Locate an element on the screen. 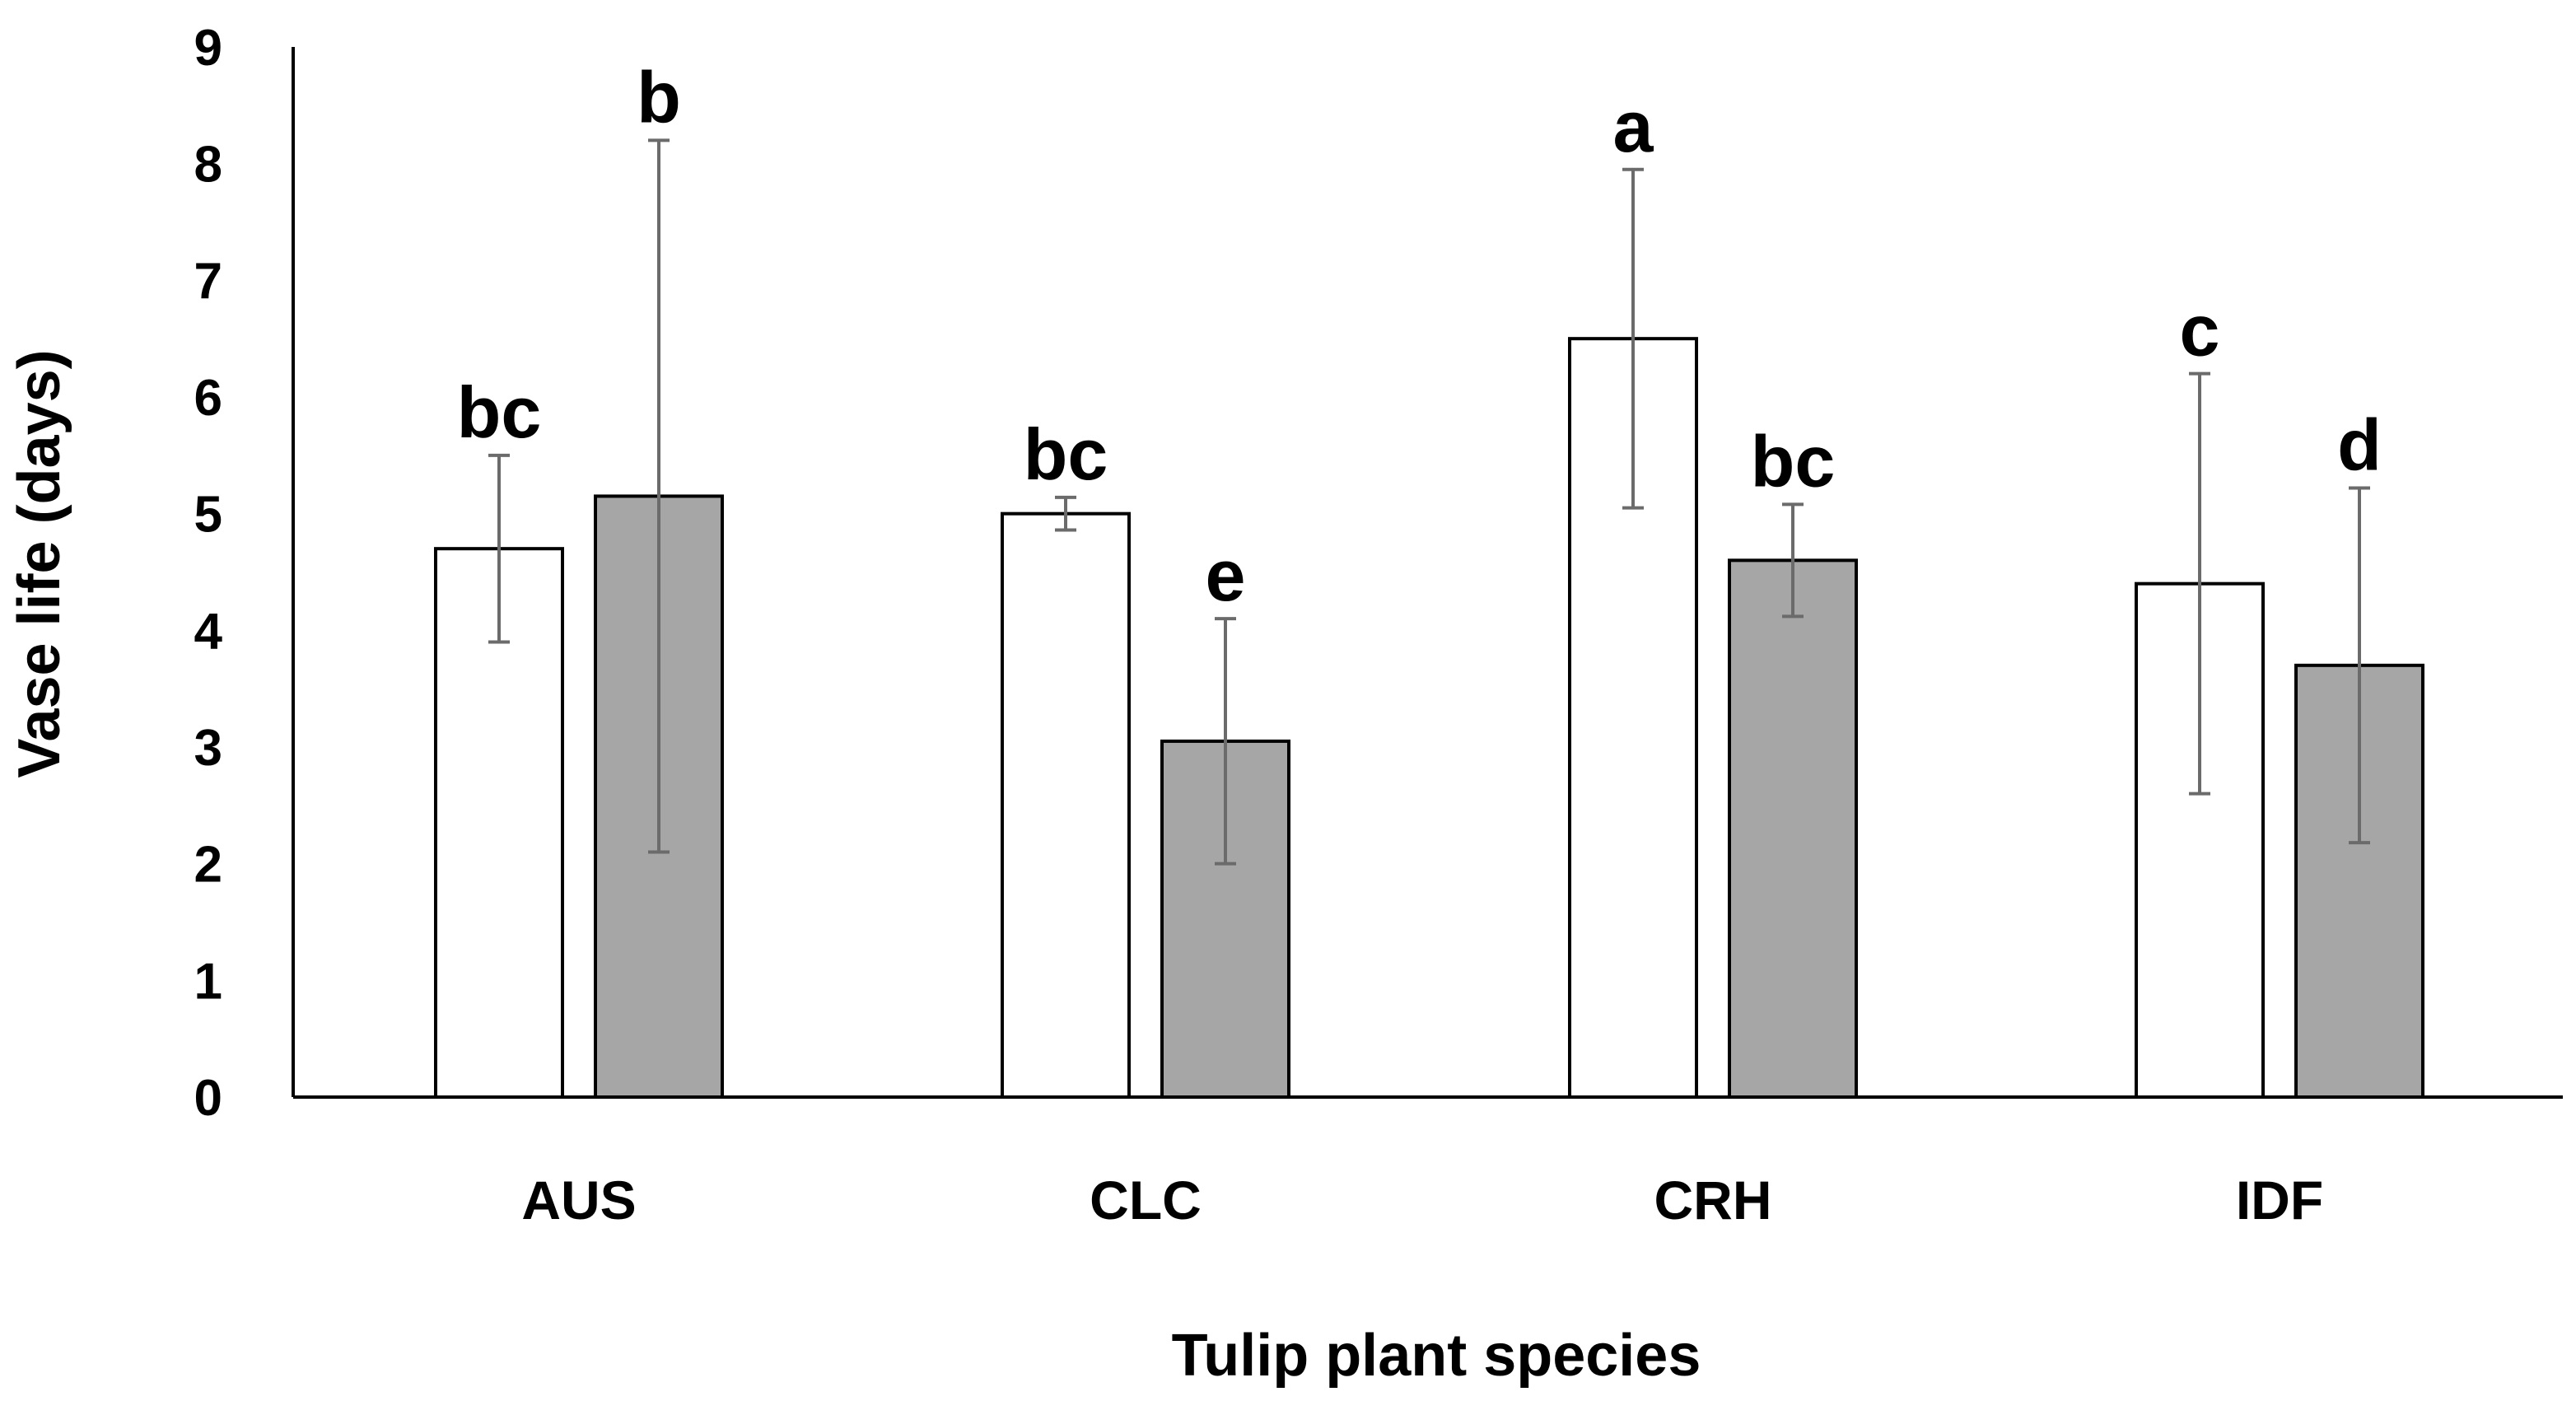  x-axis-title: Tulip plant species is located at coordinates (1436, 1356).